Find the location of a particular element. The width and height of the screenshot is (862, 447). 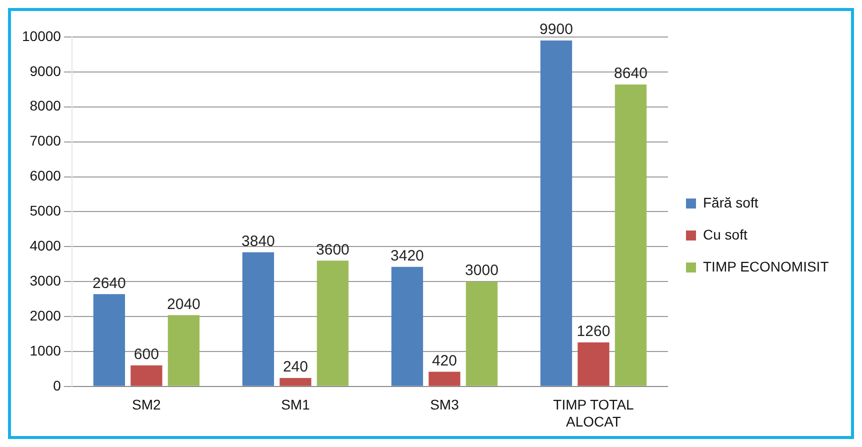

y-tick-label: 5000 is located at coordinates (46, 210).